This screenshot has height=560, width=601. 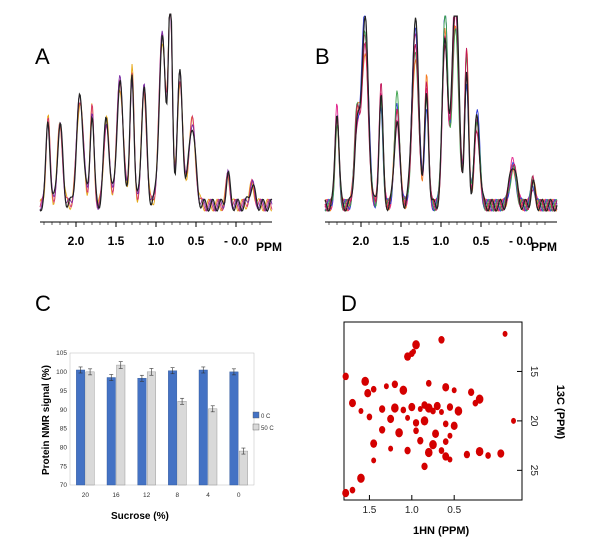 What do you see at coordinates (43, 303) in the screenshot?
I see `panel-c-letter: C` at bounding box center [43, 303].